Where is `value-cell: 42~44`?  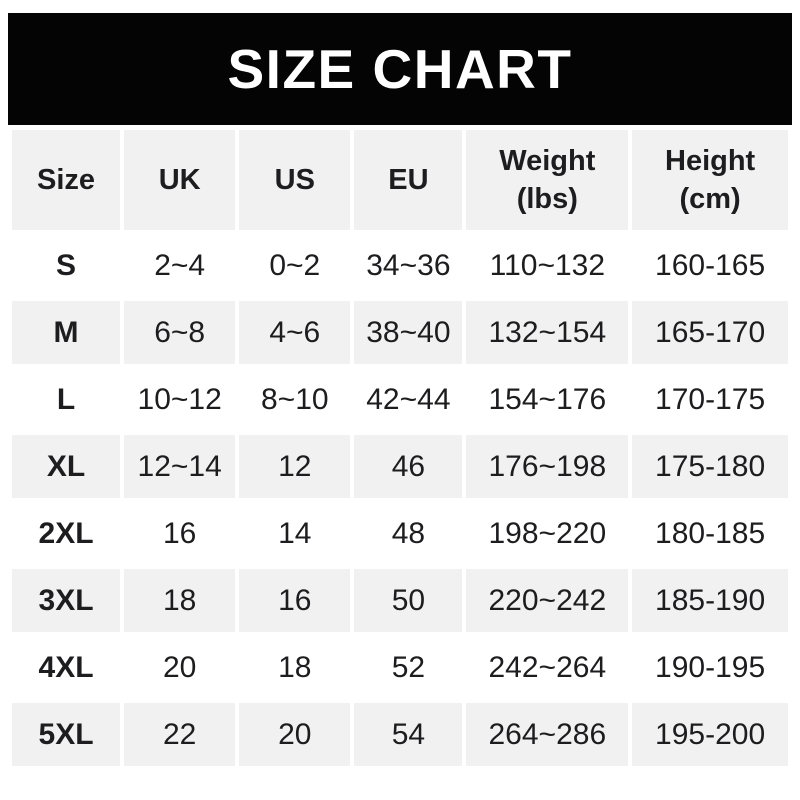 value-cell: 42~44 is located at coordinates (408, 399).